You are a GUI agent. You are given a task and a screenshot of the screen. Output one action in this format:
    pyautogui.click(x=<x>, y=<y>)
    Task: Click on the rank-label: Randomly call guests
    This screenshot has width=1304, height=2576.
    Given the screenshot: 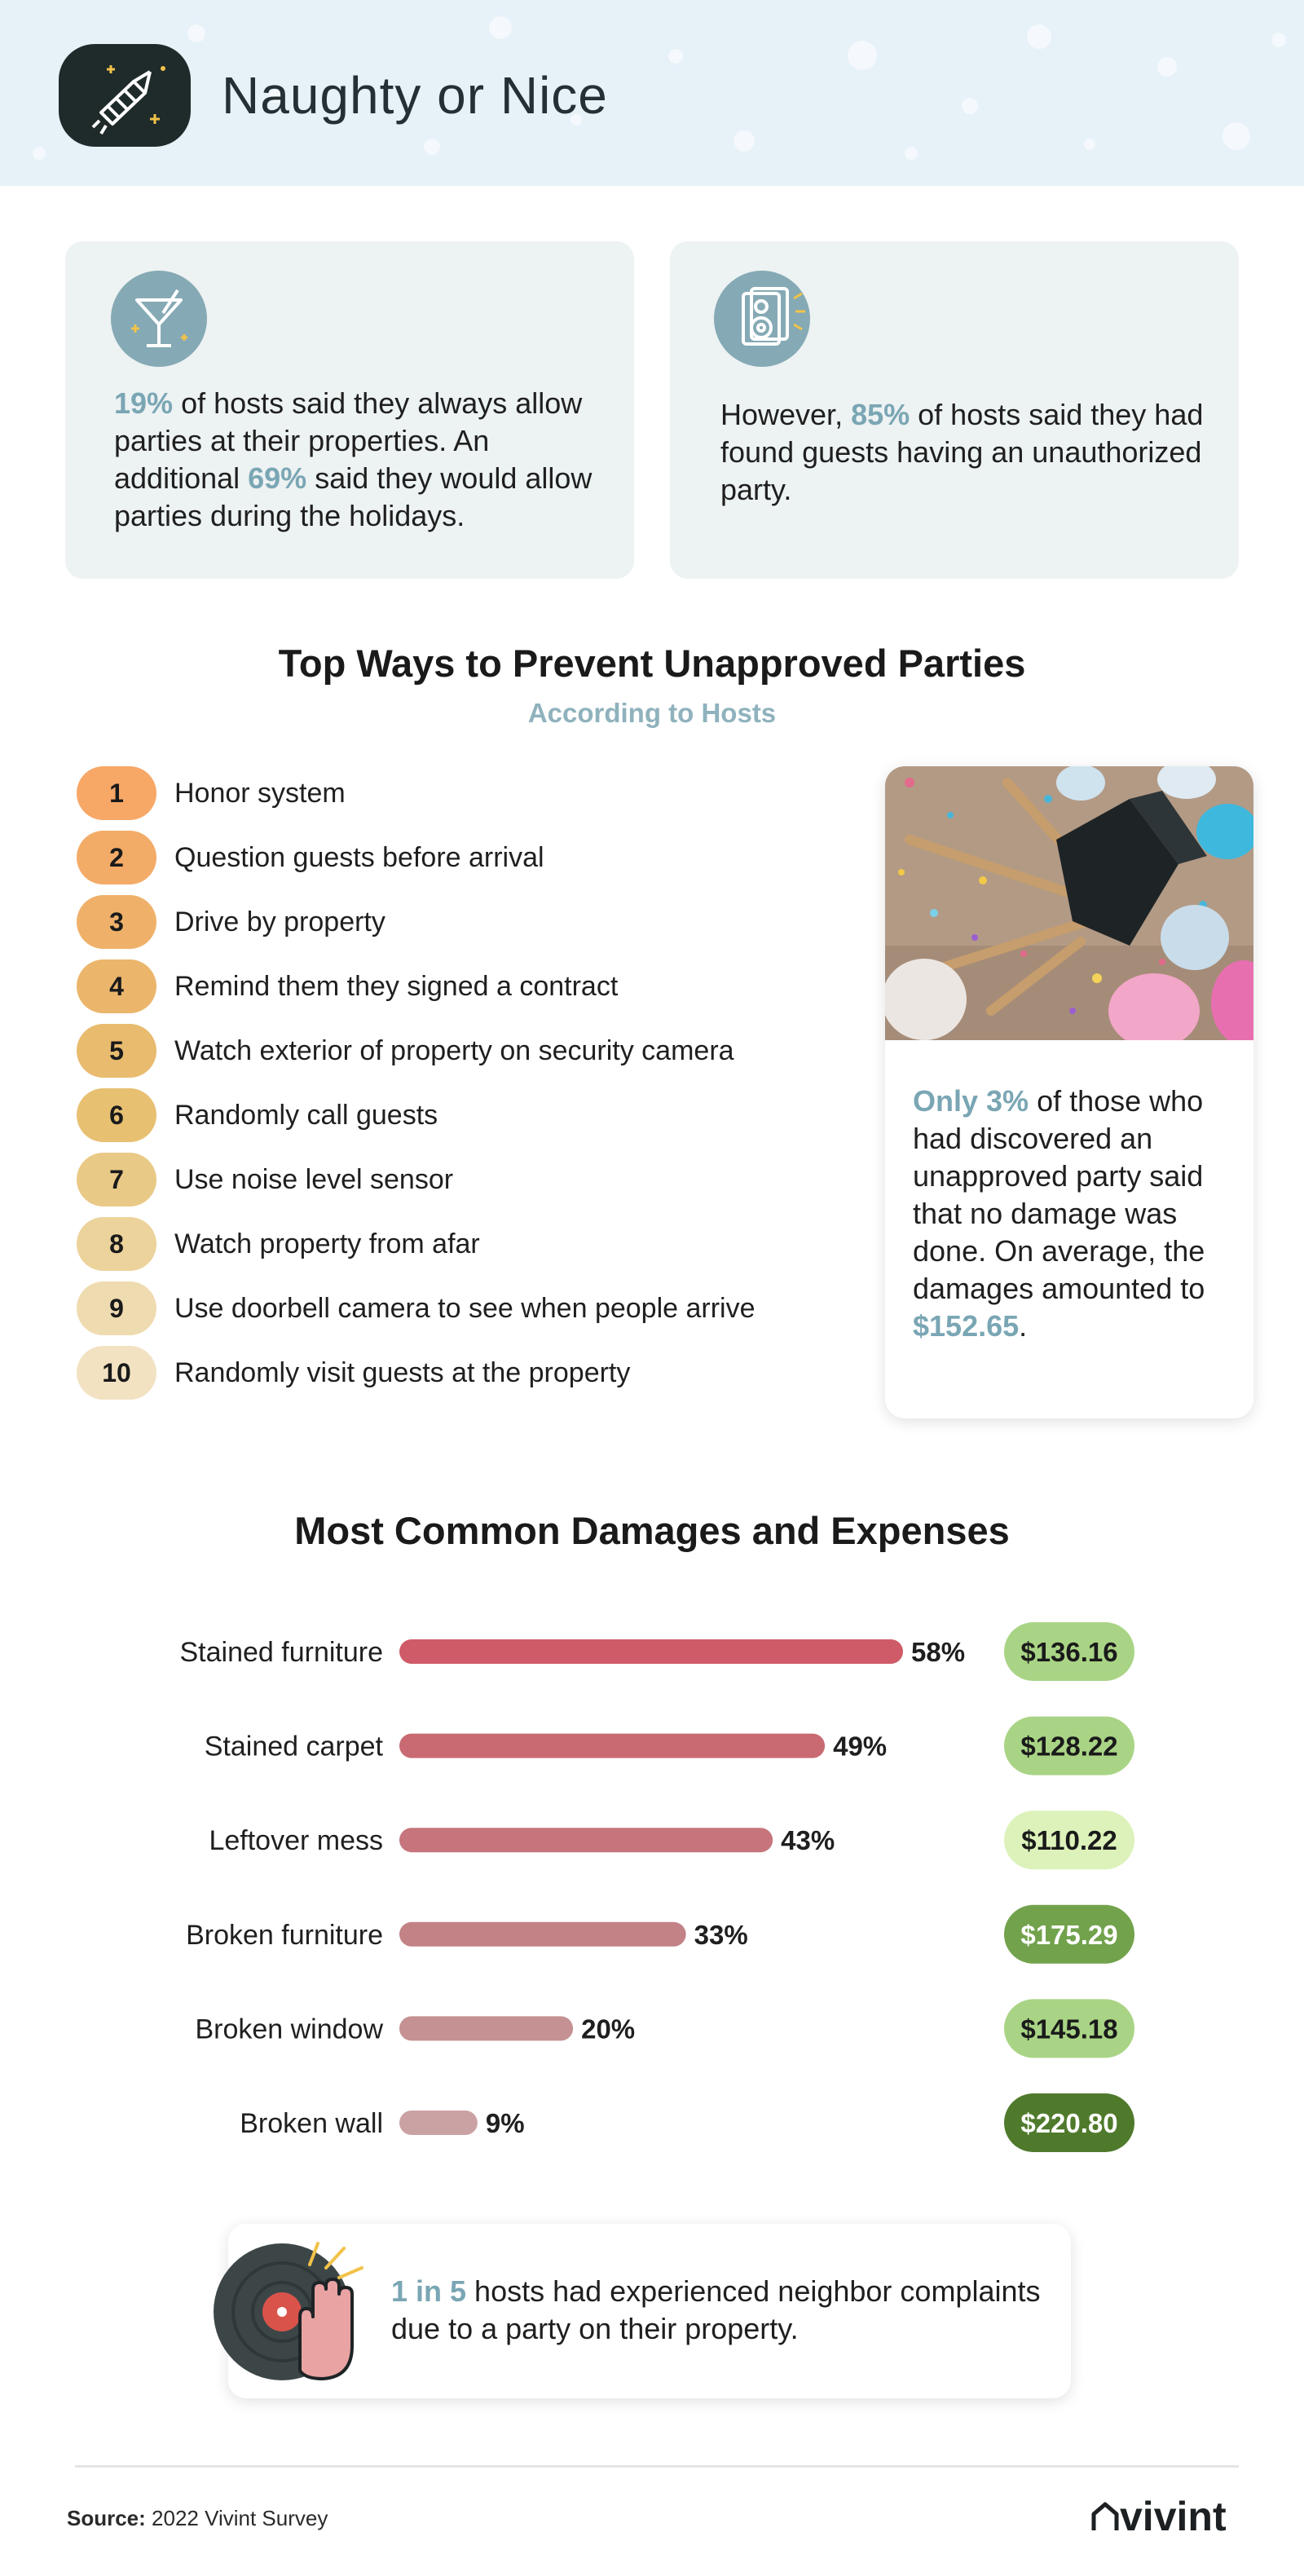 What is the action you would take?
    pyautogui.click(x=306, y=1115)
    